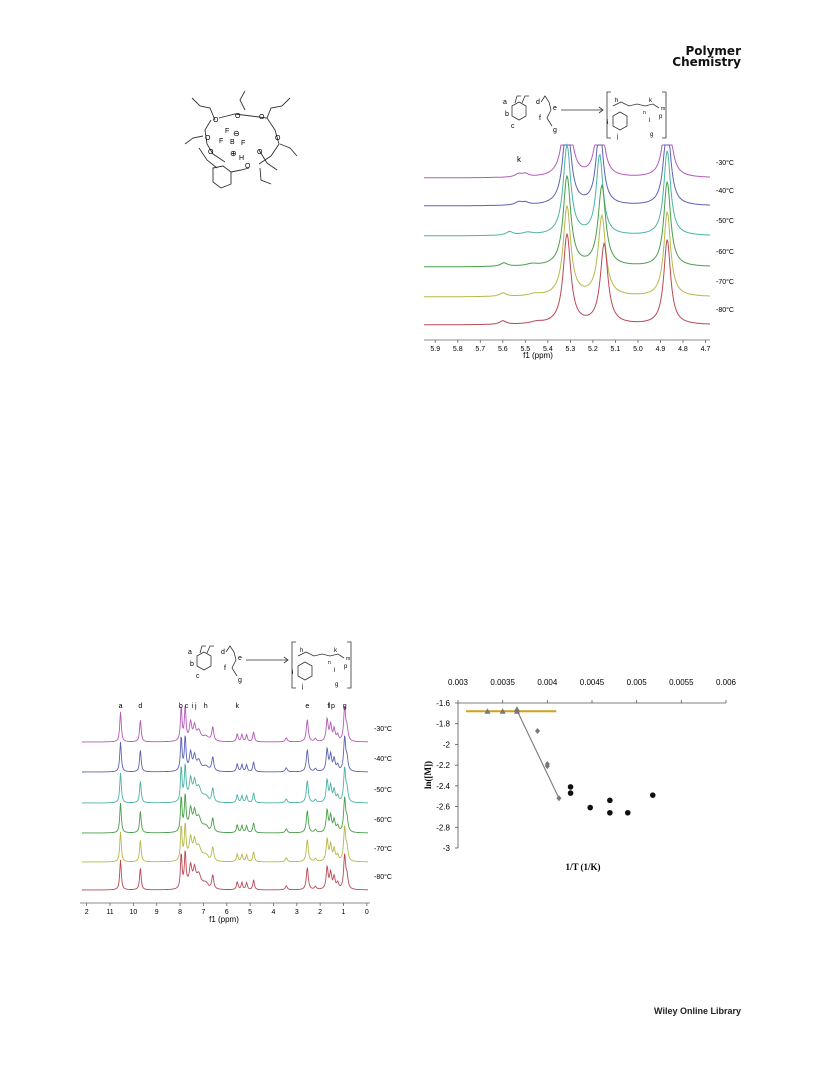 The image size is (816, 1079). Describe the element at coordinates (232, 142) in the screenshot. I see `atom-b: B` at that location.